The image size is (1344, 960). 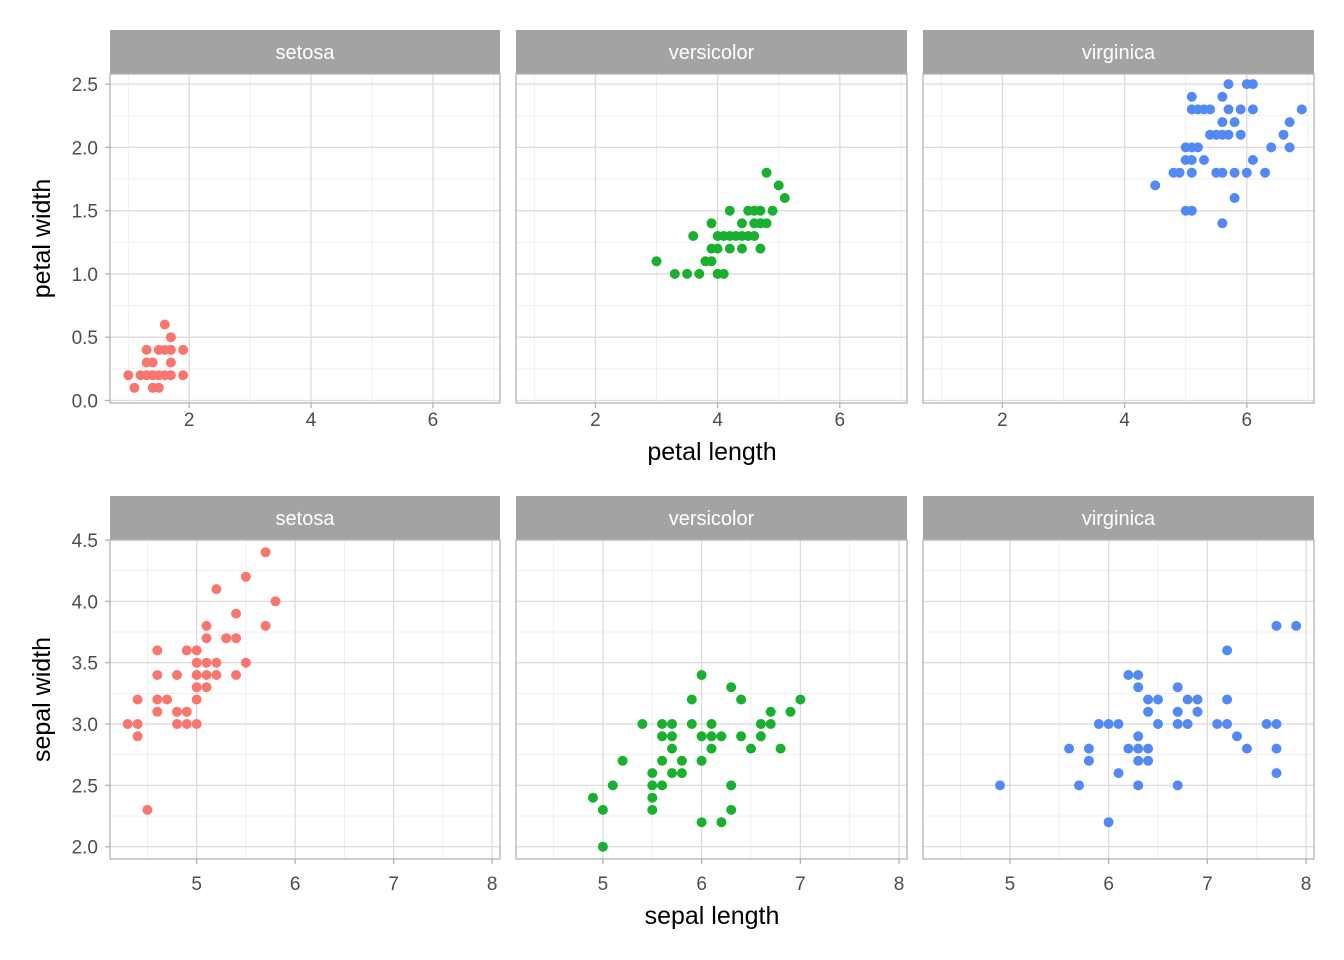 I want to click on panel-setosa: setosa 2 4 6 0.0 0.5 1.0 1.5 2.0 2.5, so click(x=286, y=230).